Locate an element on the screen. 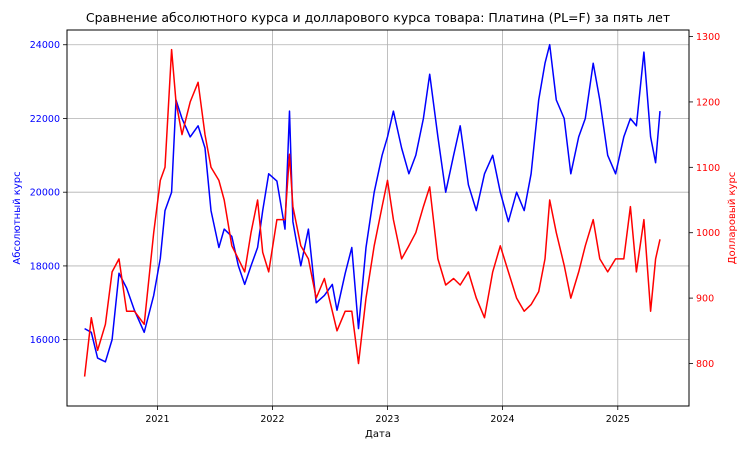 The height and width of the screenshot is (450, 750). right-tick-label: 1200 is located at coordinates (708, 102).